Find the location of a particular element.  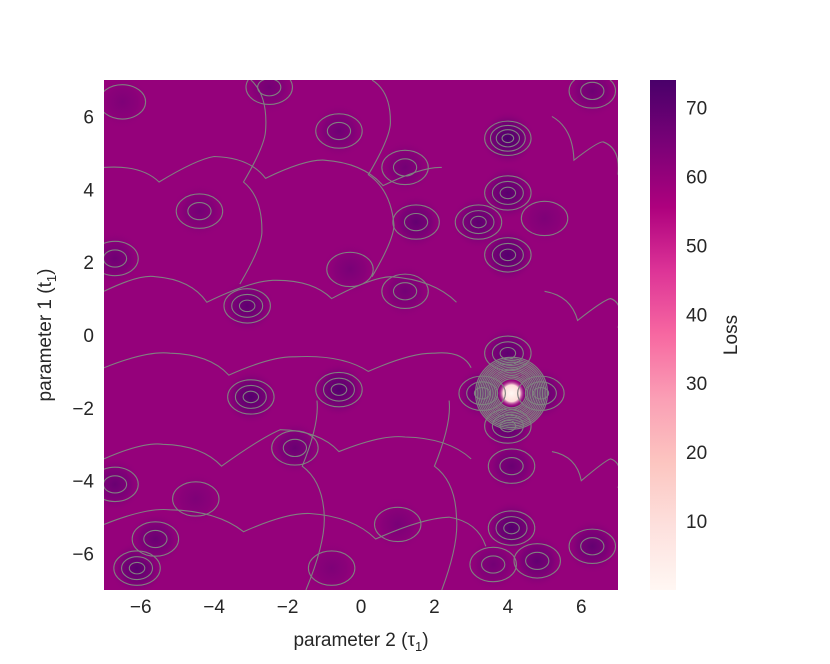

y-axis-ticks: −6 −4 −2 0 2 4 6 is located at coordinates (83, 336).